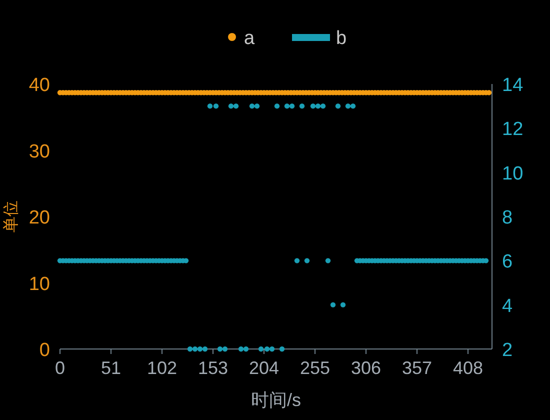  Describe the element at coordinates (162, 368) in the screenshot. I see `x-tick-label: 102` at that location.